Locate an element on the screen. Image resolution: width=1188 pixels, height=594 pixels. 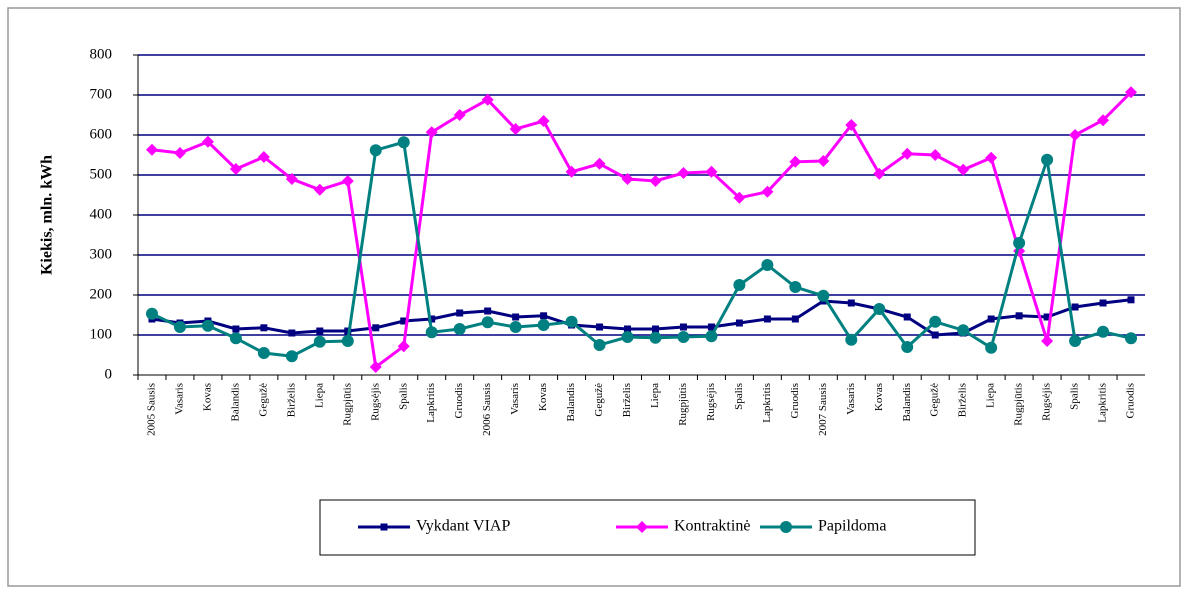
x-tick-label: Spalis is located at coordinates (1075, 396).